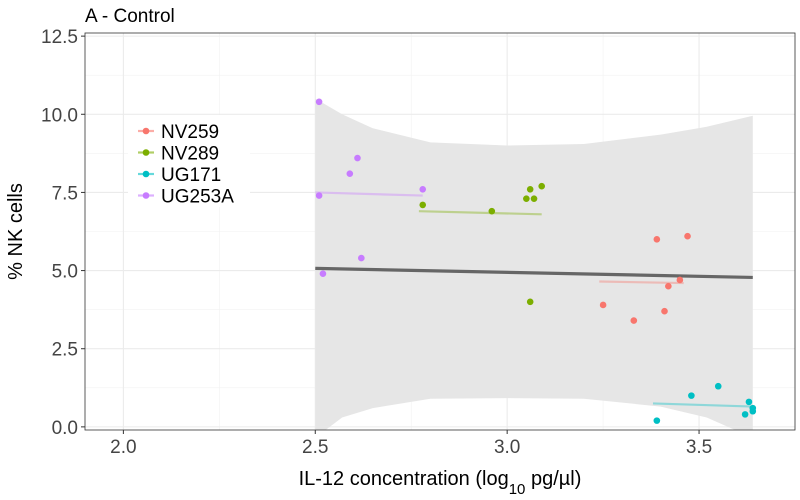  Describe the element at coordinates (517, 489) in the screenshot. I see `x-axis-label-subscript: 10` at that location.